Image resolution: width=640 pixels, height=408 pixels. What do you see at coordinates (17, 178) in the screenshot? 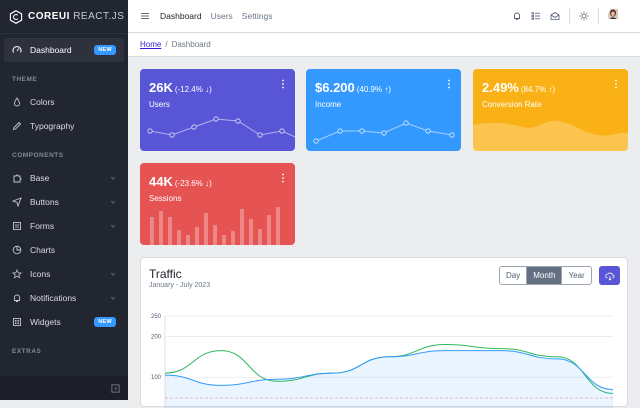
I see `puzzle-icon` at bounding box center [17, 178].